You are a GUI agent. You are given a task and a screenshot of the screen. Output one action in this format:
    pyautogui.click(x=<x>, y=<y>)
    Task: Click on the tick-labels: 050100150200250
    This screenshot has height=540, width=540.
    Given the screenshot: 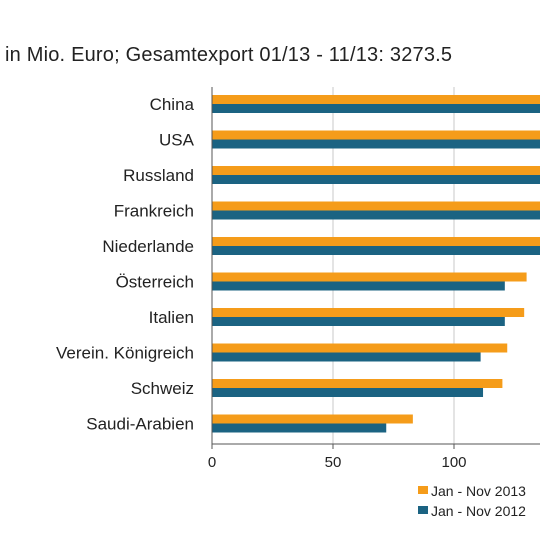 What is the action you would take?
    pyautogui.click(x=337, y=462)
    